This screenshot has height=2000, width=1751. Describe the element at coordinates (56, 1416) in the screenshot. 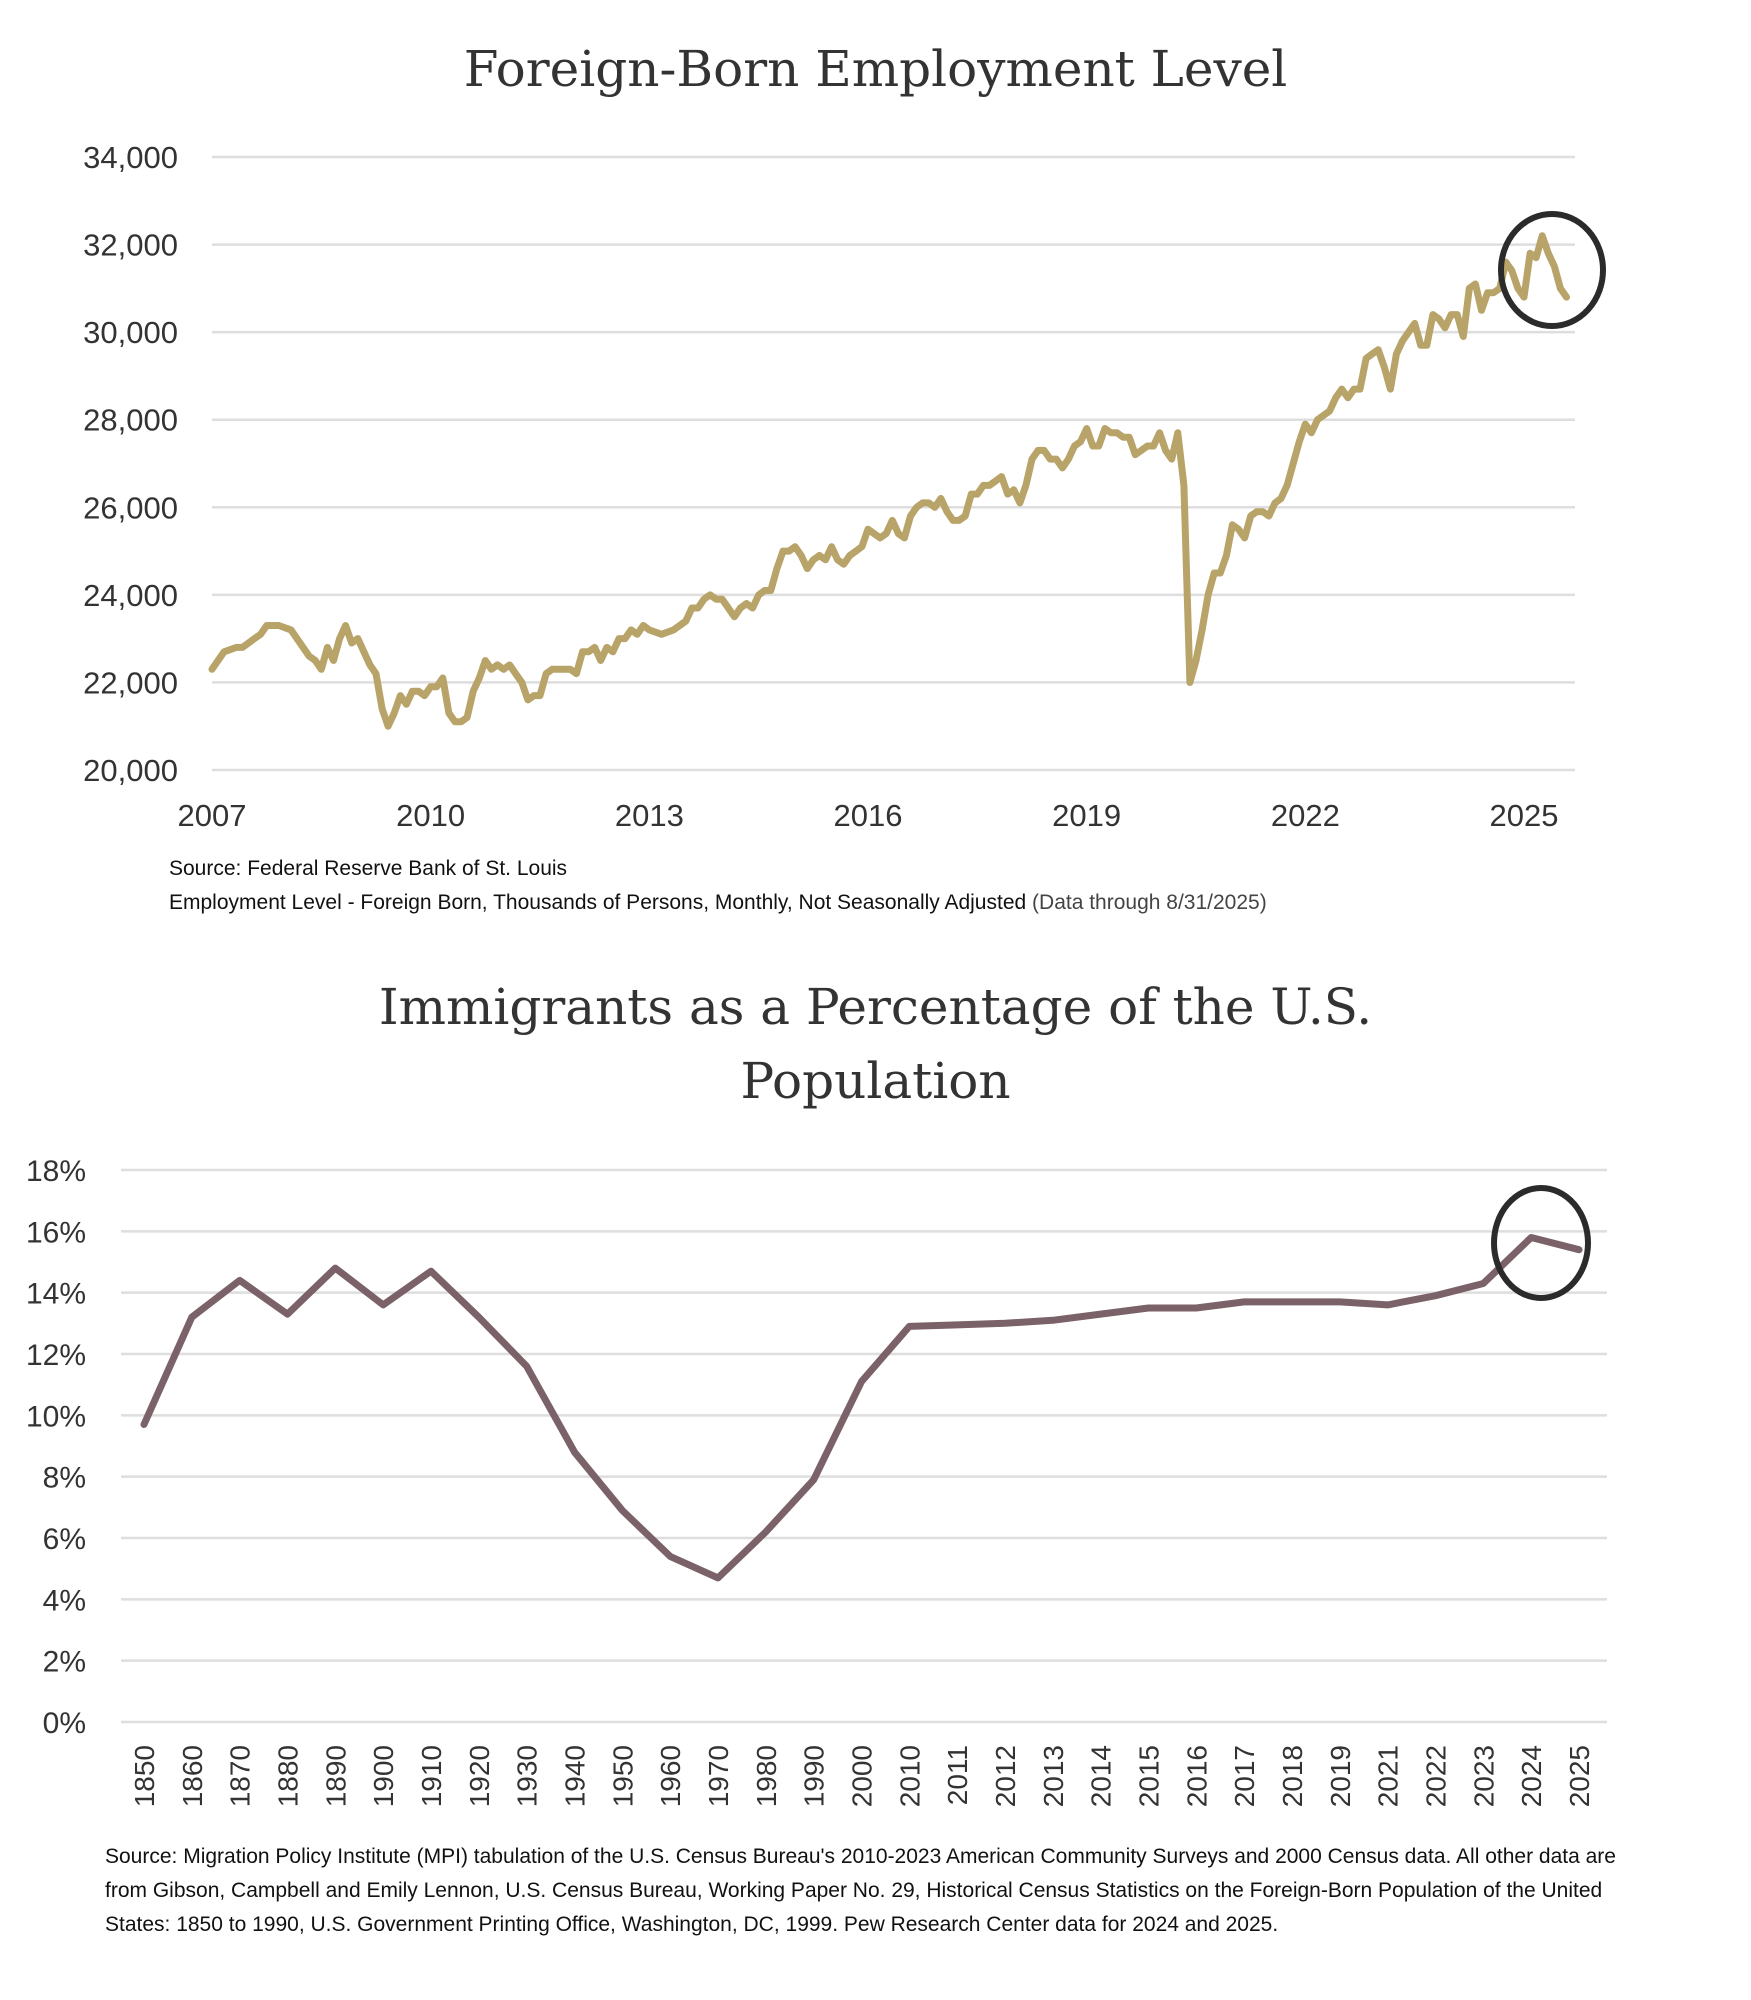

I see `chart2-y-tick-label: 10%` at that location.